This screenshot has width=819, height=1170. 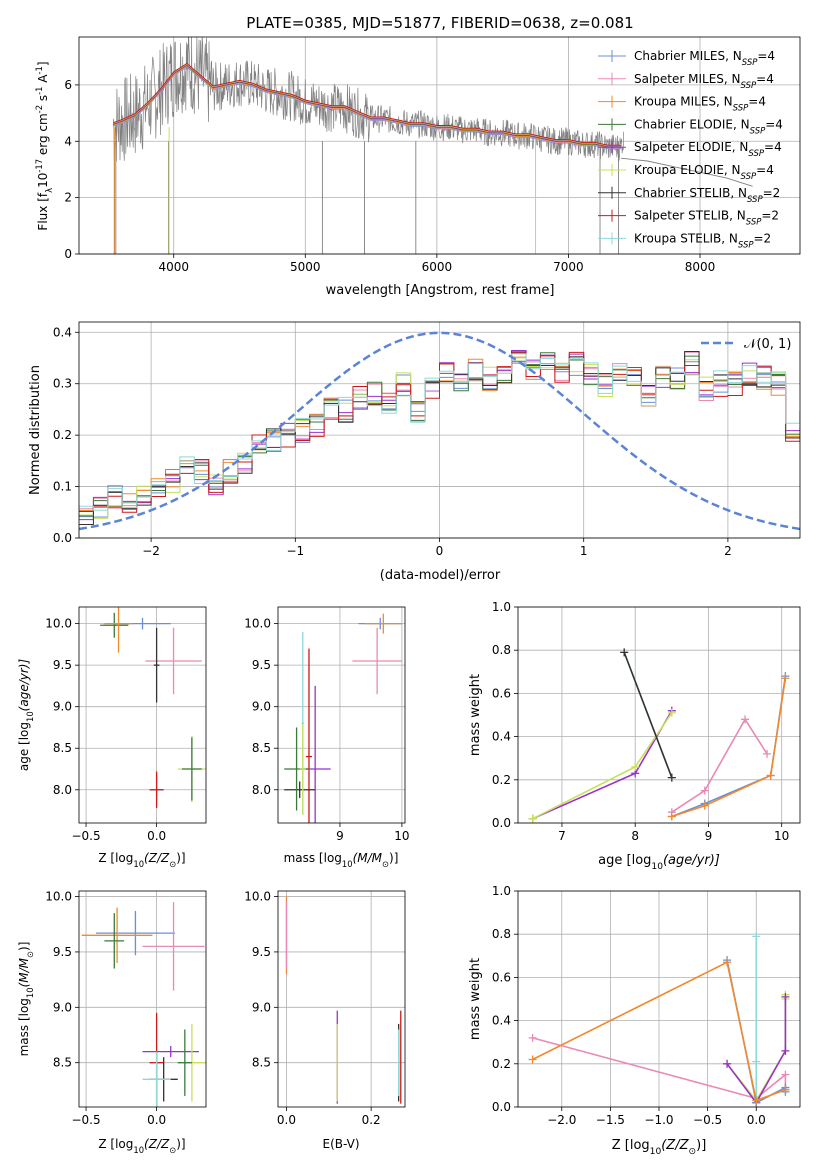 I want to click on x-tick-label: 9, so click(x=709, y=836).